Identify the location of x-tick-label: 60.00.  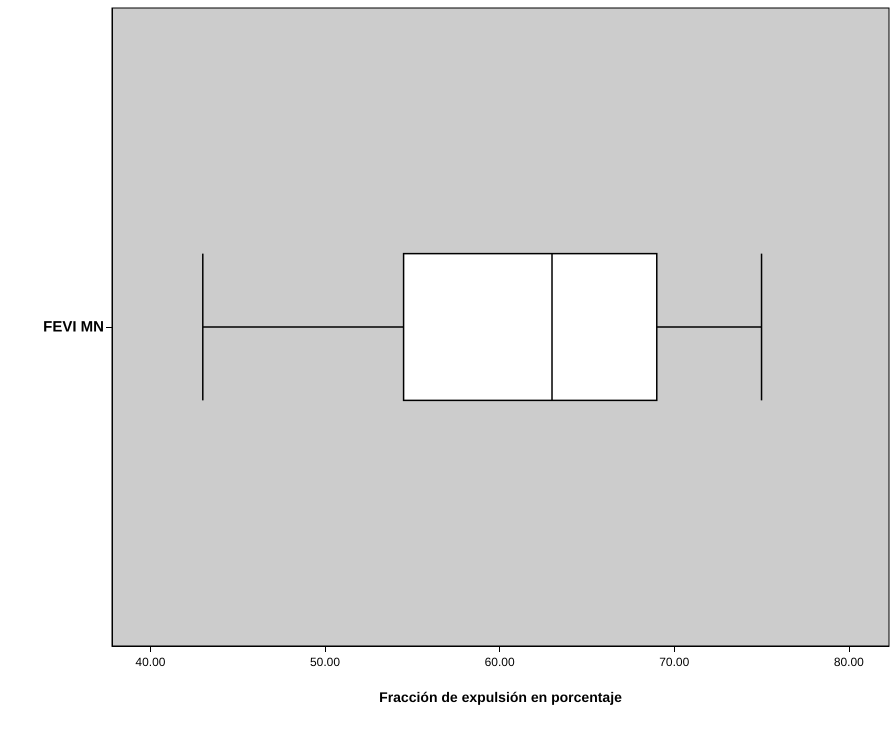
(499, 662).